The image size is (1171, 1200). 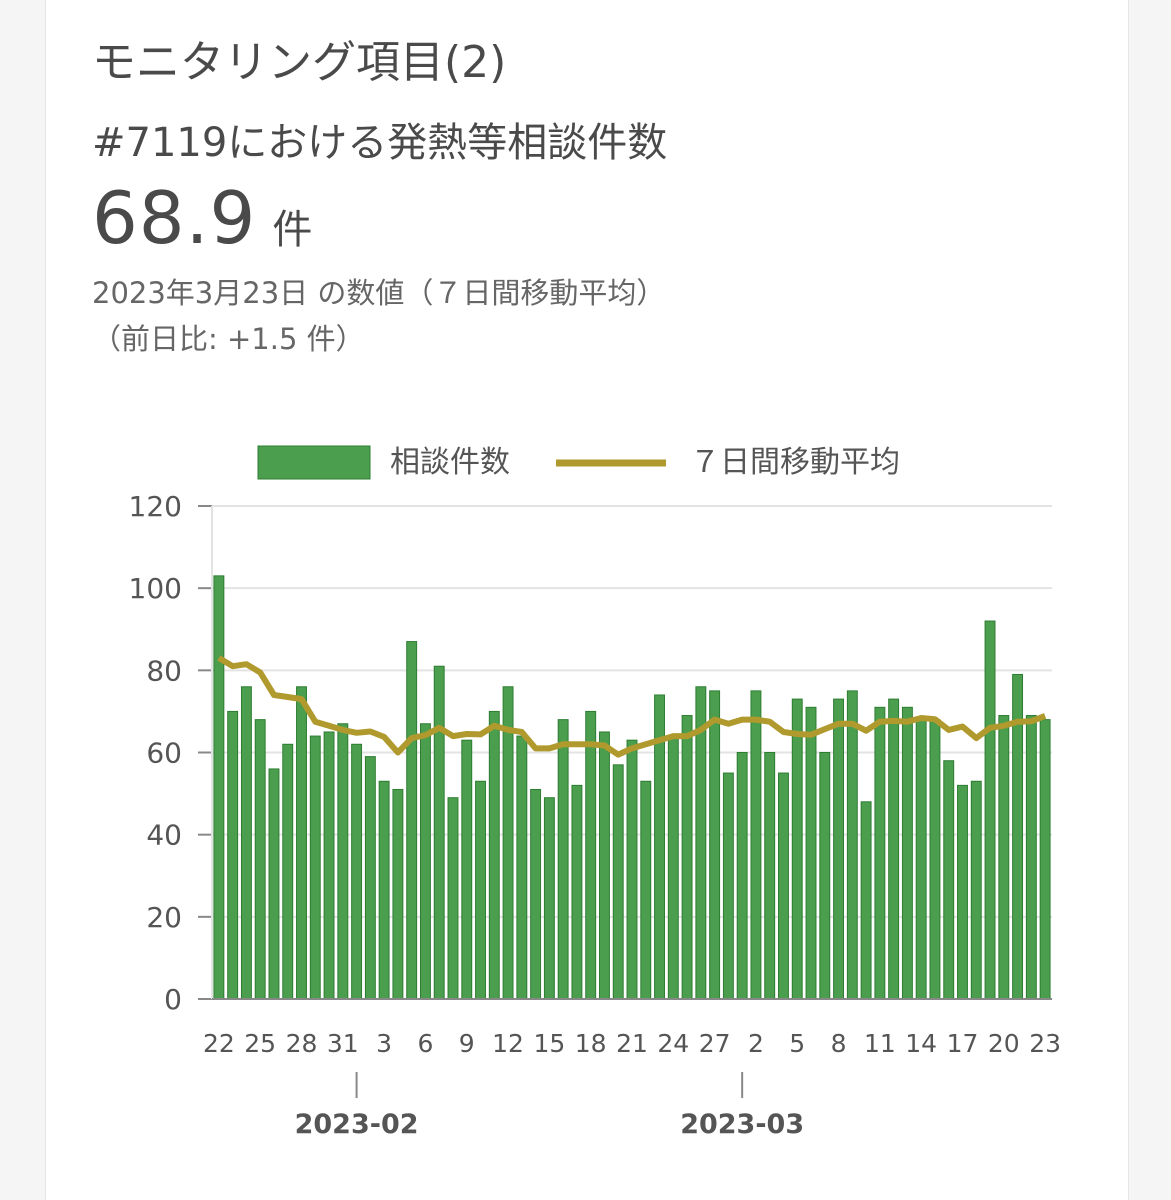 I want to click on x-tick-label: 21, so click(x=632, y=1043).